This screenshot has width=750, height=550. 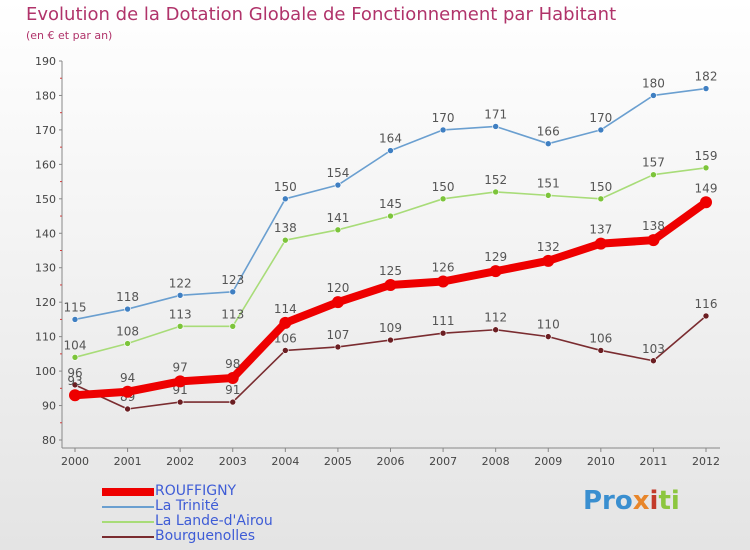 What do you see at coordinates (45, 337) in the screenshot?
I see `y-tick-label: 110` at bounding box center [45, 337].